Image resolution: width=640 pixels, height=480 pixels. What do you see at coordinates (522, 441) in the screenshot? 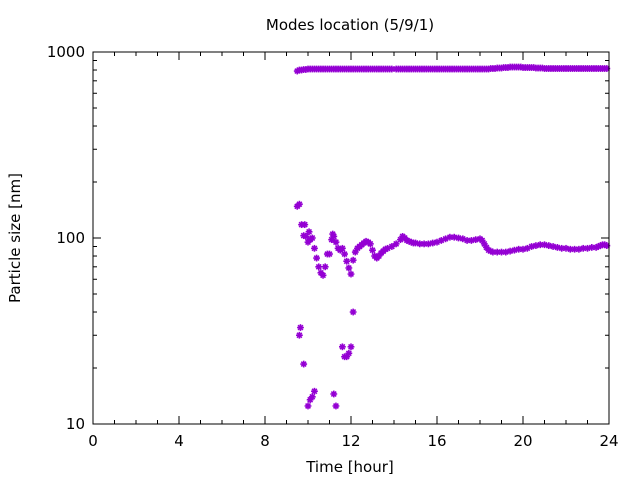
I see `x-tick-label: 20` at bounding box center [522, 441].